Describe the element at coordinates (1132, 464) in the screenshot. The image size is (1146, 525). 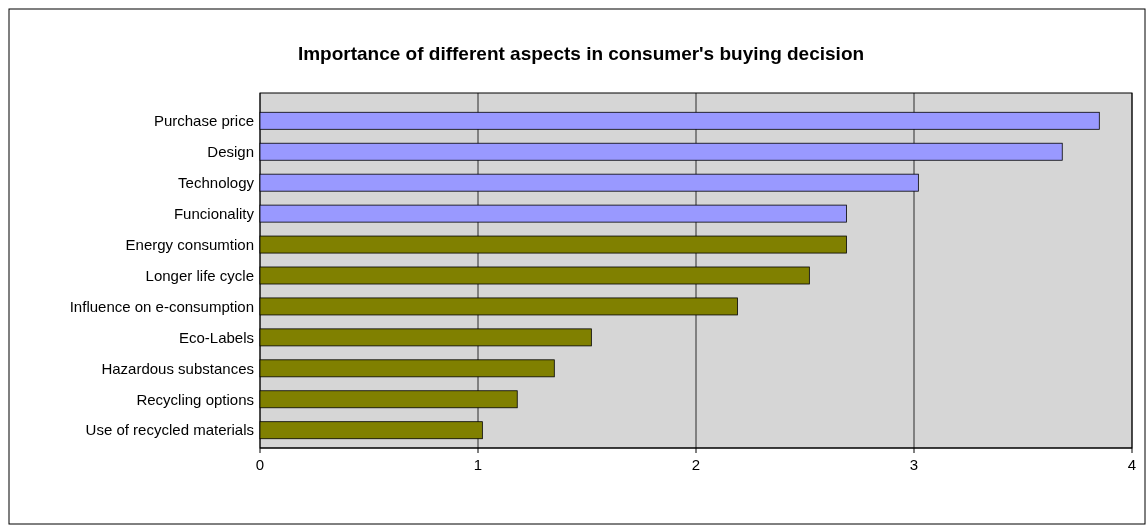
I see `x-tick-label: 4` at that location.